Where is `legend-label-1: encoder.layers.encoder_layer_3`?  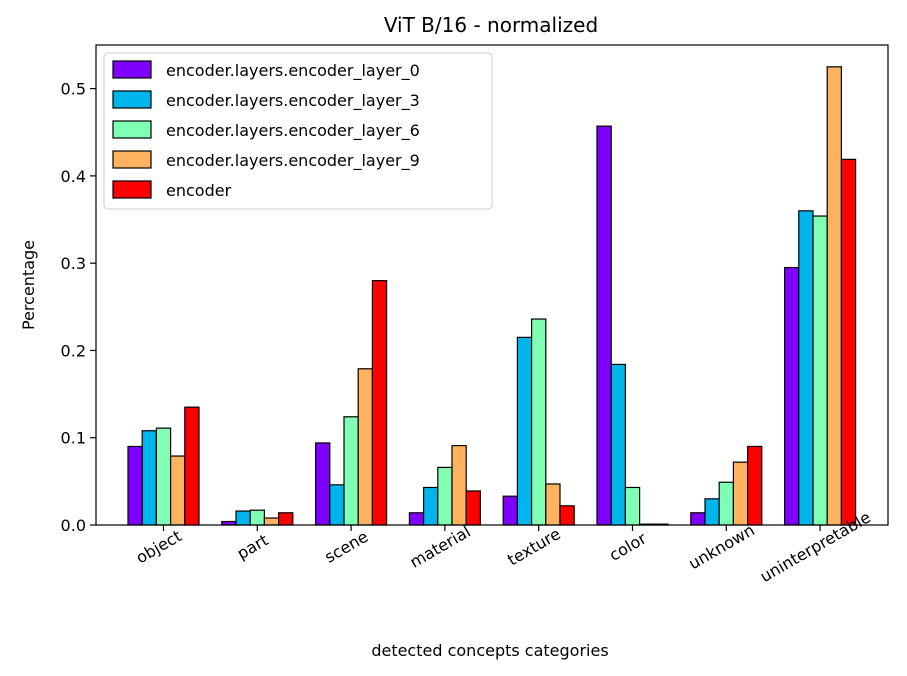 legend-label-1: encoder.layers.encoder_layer_3 is located at coordinates (293, 101).